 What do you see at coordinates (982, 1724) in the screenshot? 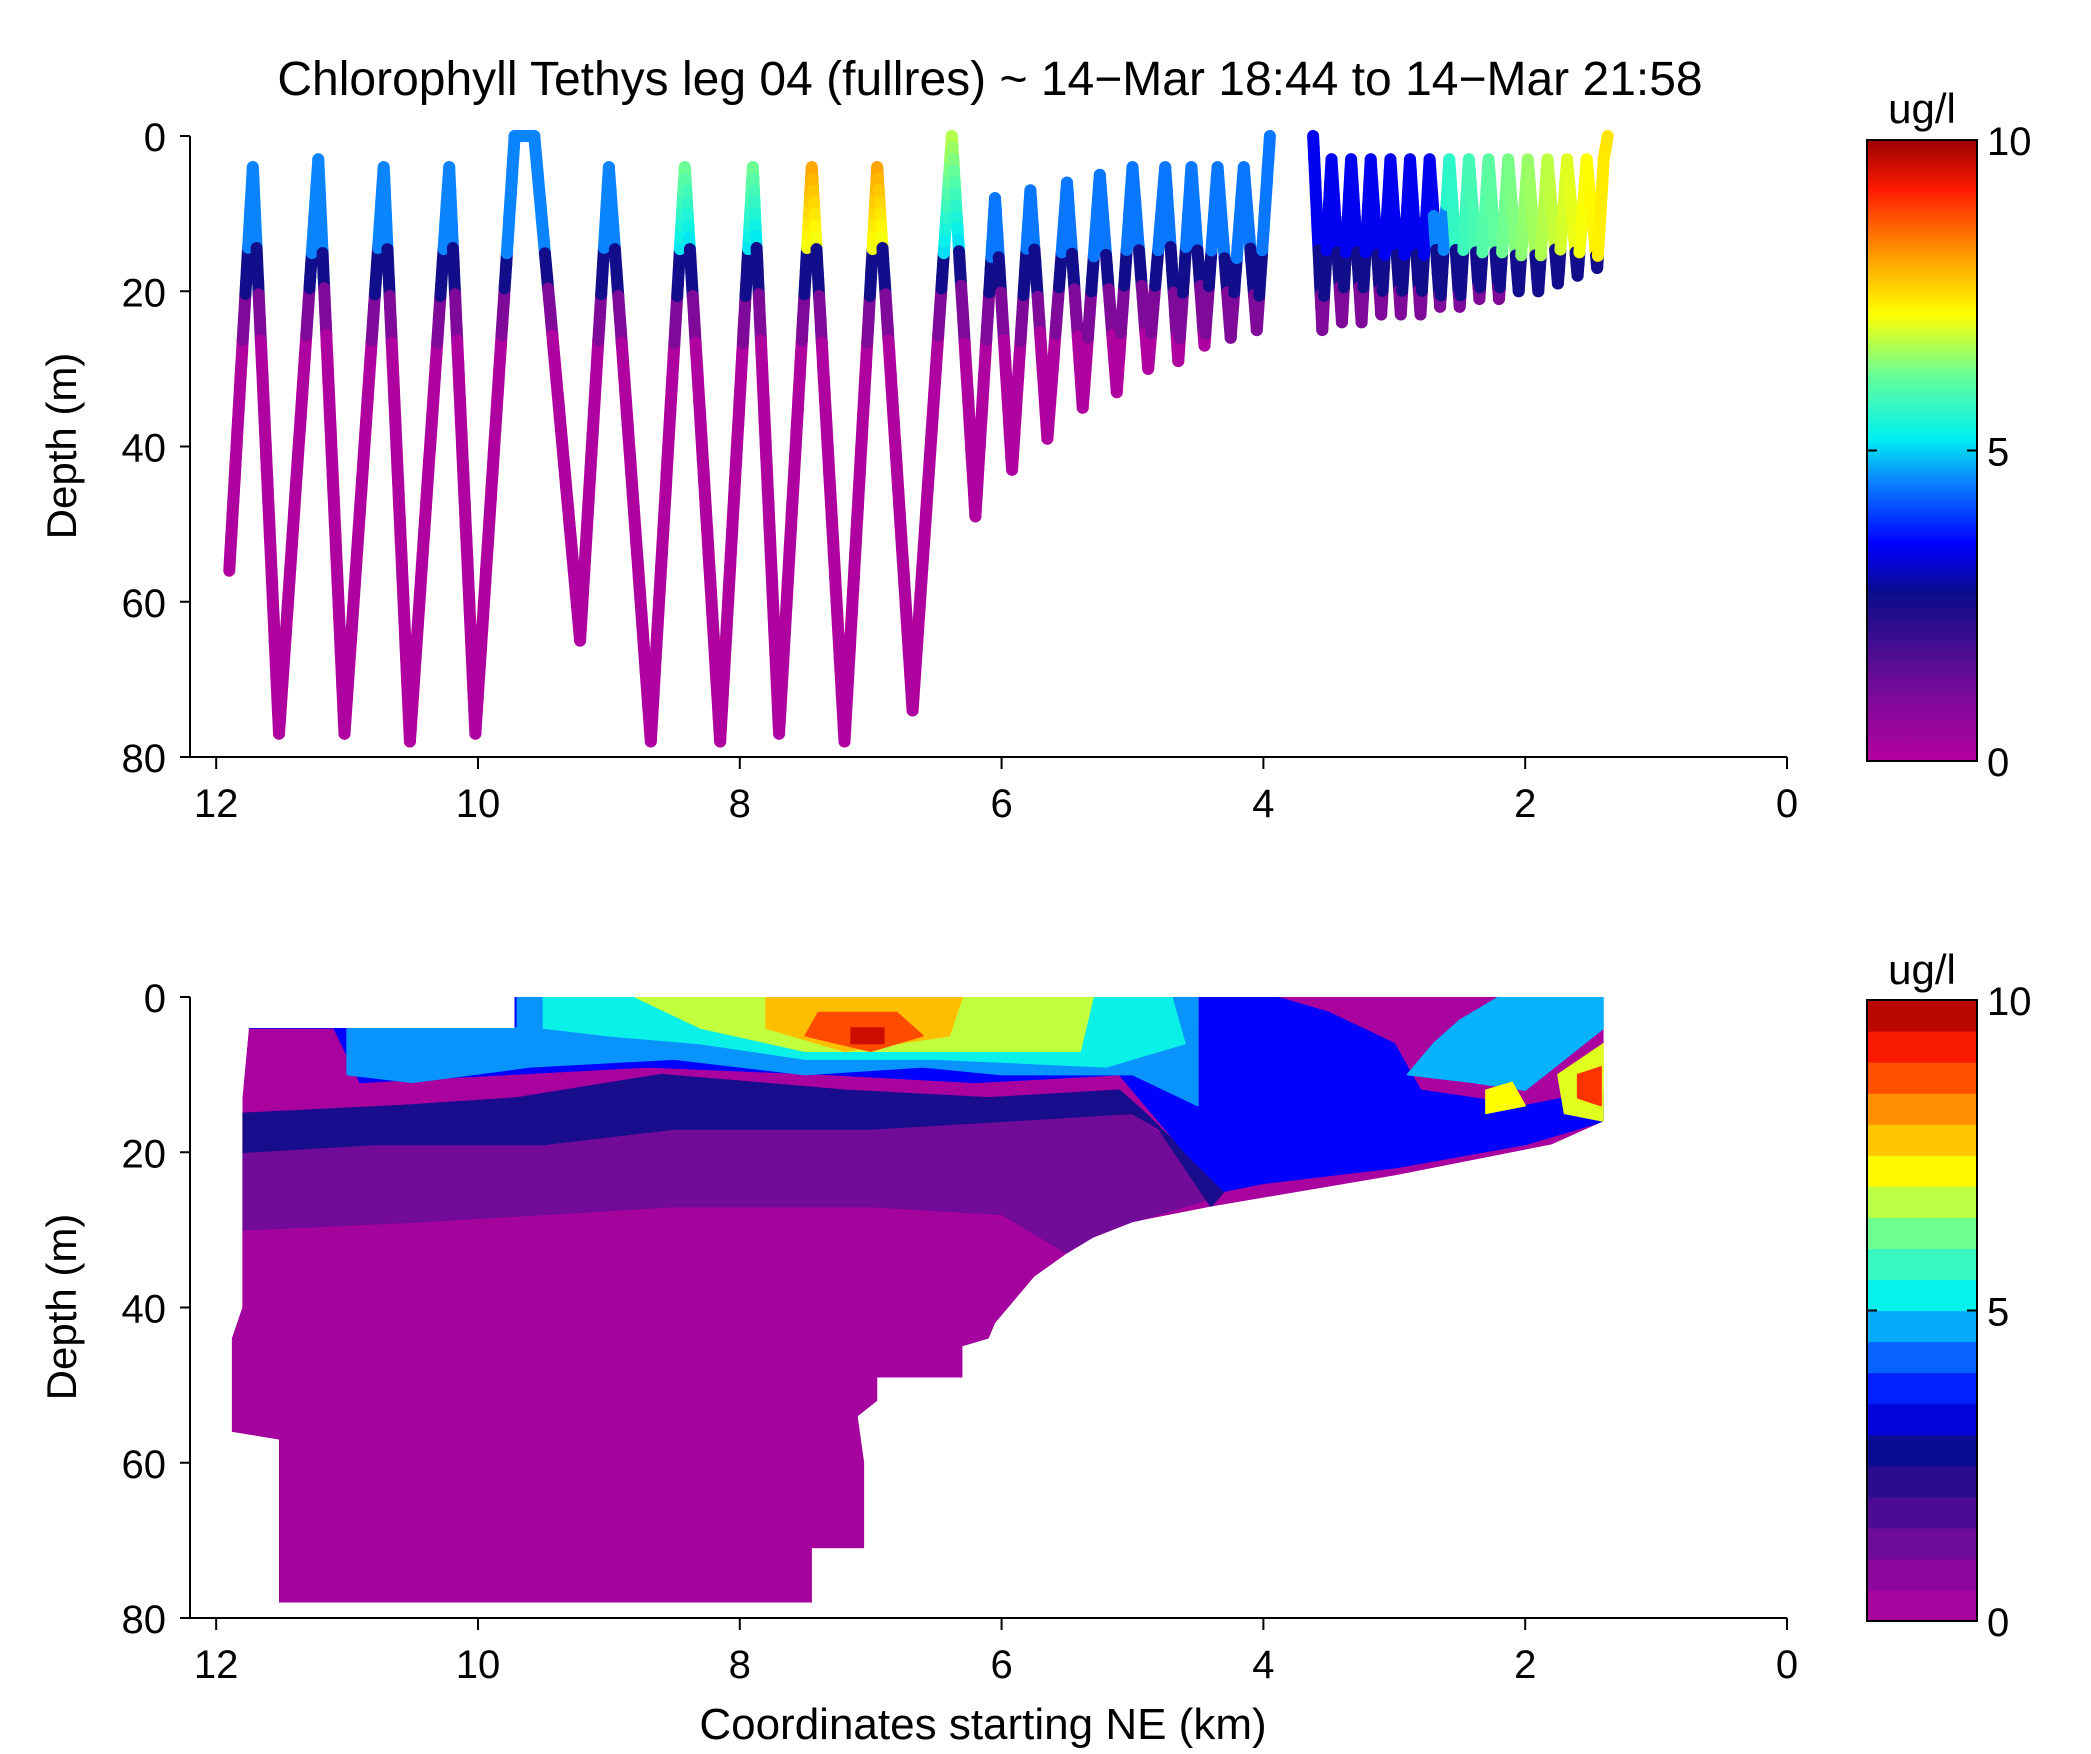
I see `bottom-x-axis-label: Coordinates starting NE (km)` at bounding box center [982, 1724].